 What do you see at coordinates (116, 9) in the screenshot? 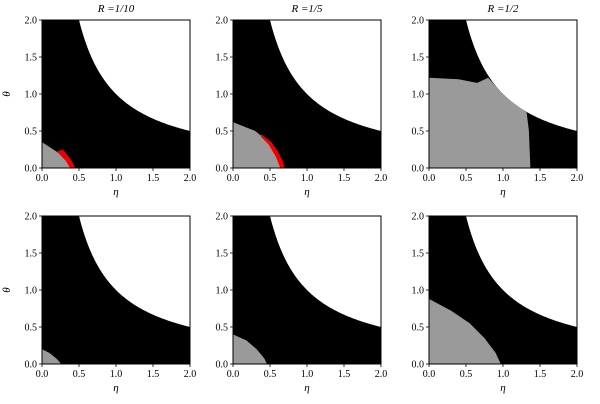
I see `column-title: R =1/10` at bounding box center [116, 9].